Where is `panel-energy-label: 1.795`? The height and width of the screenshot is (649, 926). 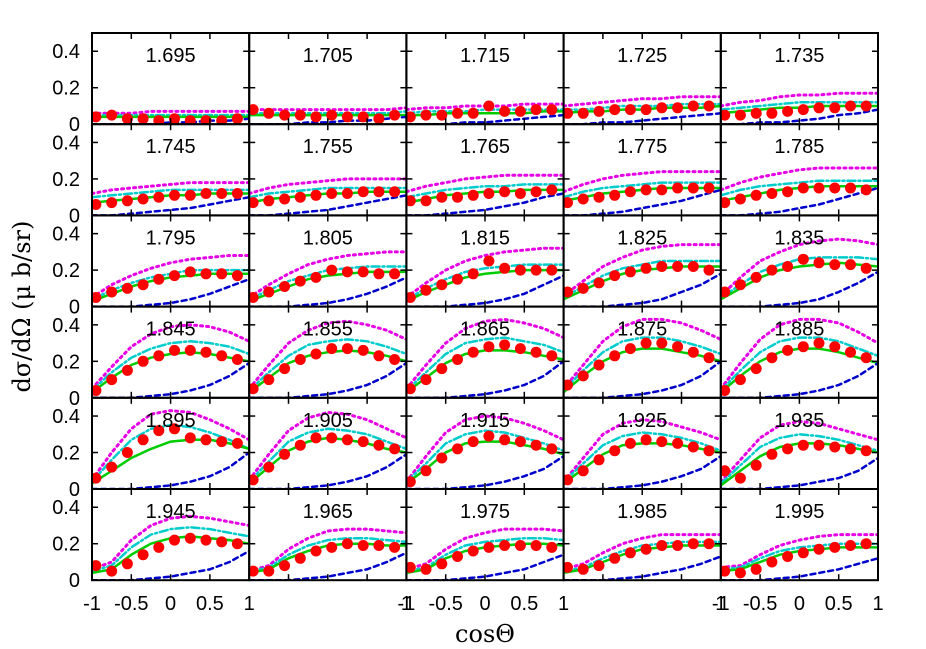 panel-energy-label: 1.795 is located at coordinates (171, 238).